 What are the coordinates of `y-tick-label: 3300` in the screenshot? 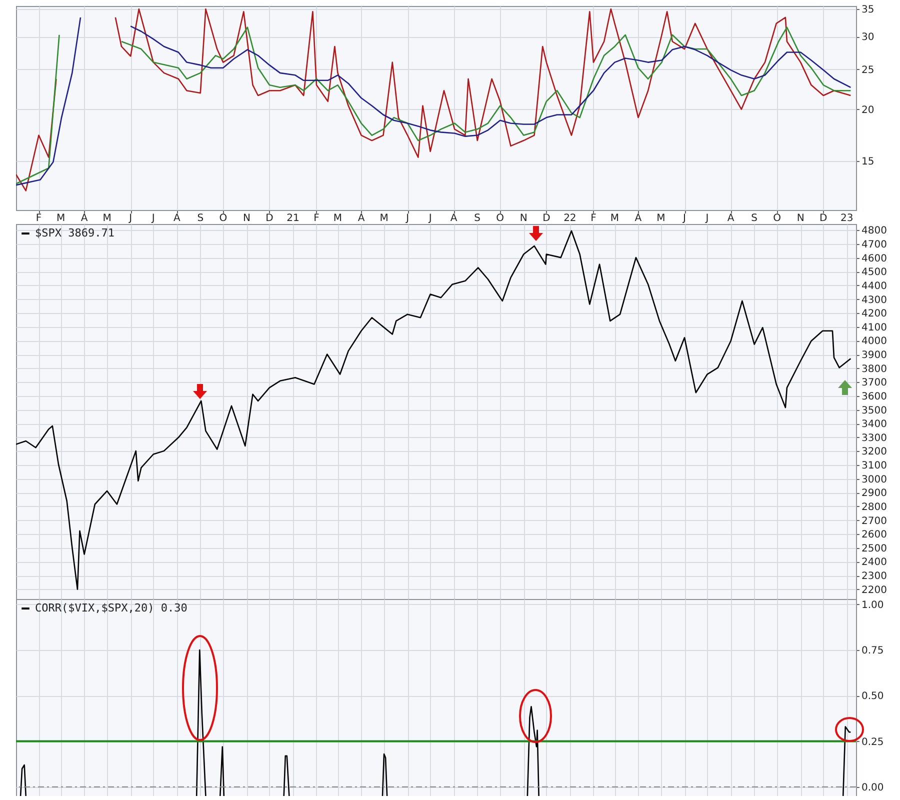 It's located at (874, 438).